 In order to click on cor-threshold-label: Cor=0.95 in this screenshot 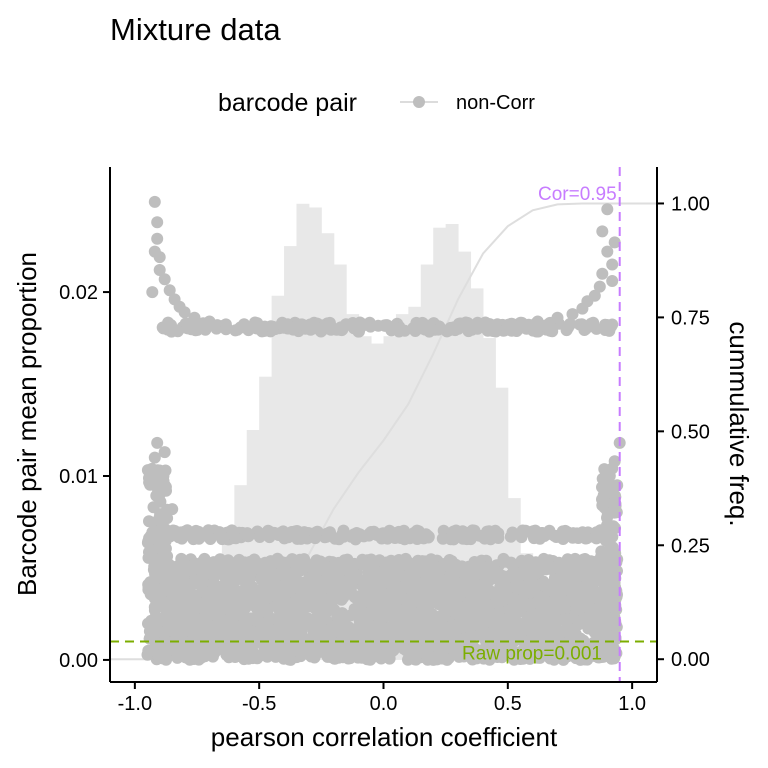, I will do `click(577, 194)`.